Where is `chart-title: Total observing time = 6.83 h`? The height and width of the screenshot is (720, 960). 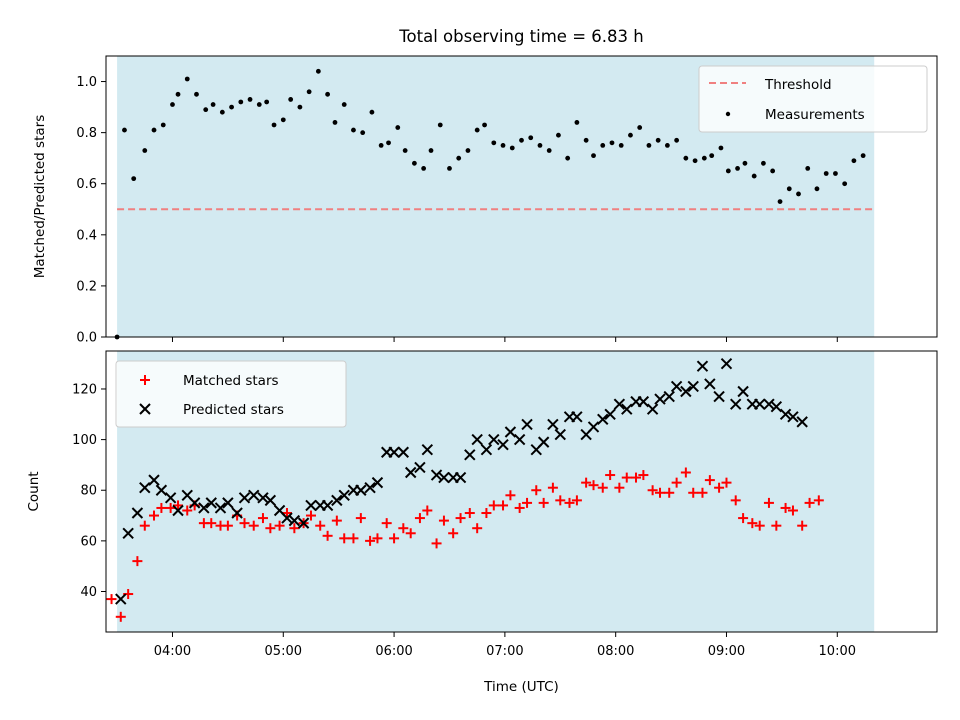
chart-title: Total observing time = 6.83 h is located at coordinates (520, 36).